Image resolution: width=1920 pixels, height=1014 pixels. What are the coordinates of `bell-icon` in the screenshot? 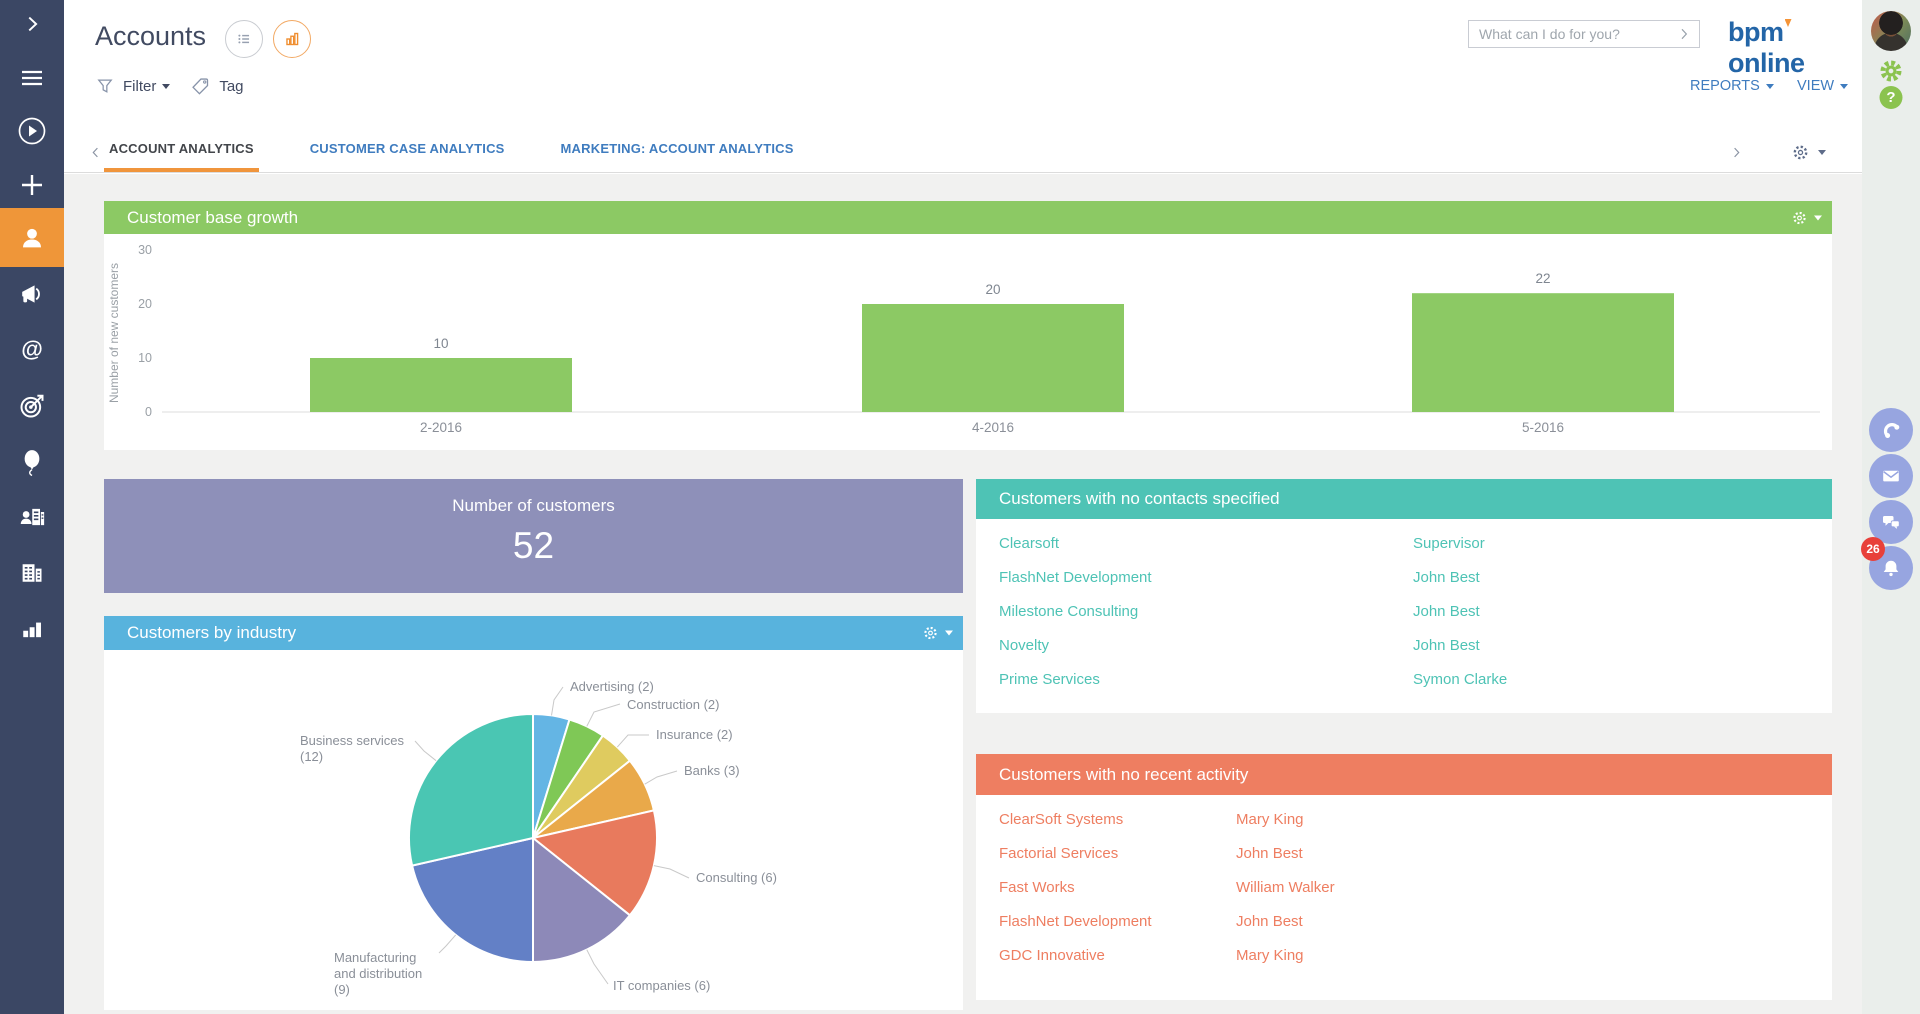 It's located at (1891, 568).